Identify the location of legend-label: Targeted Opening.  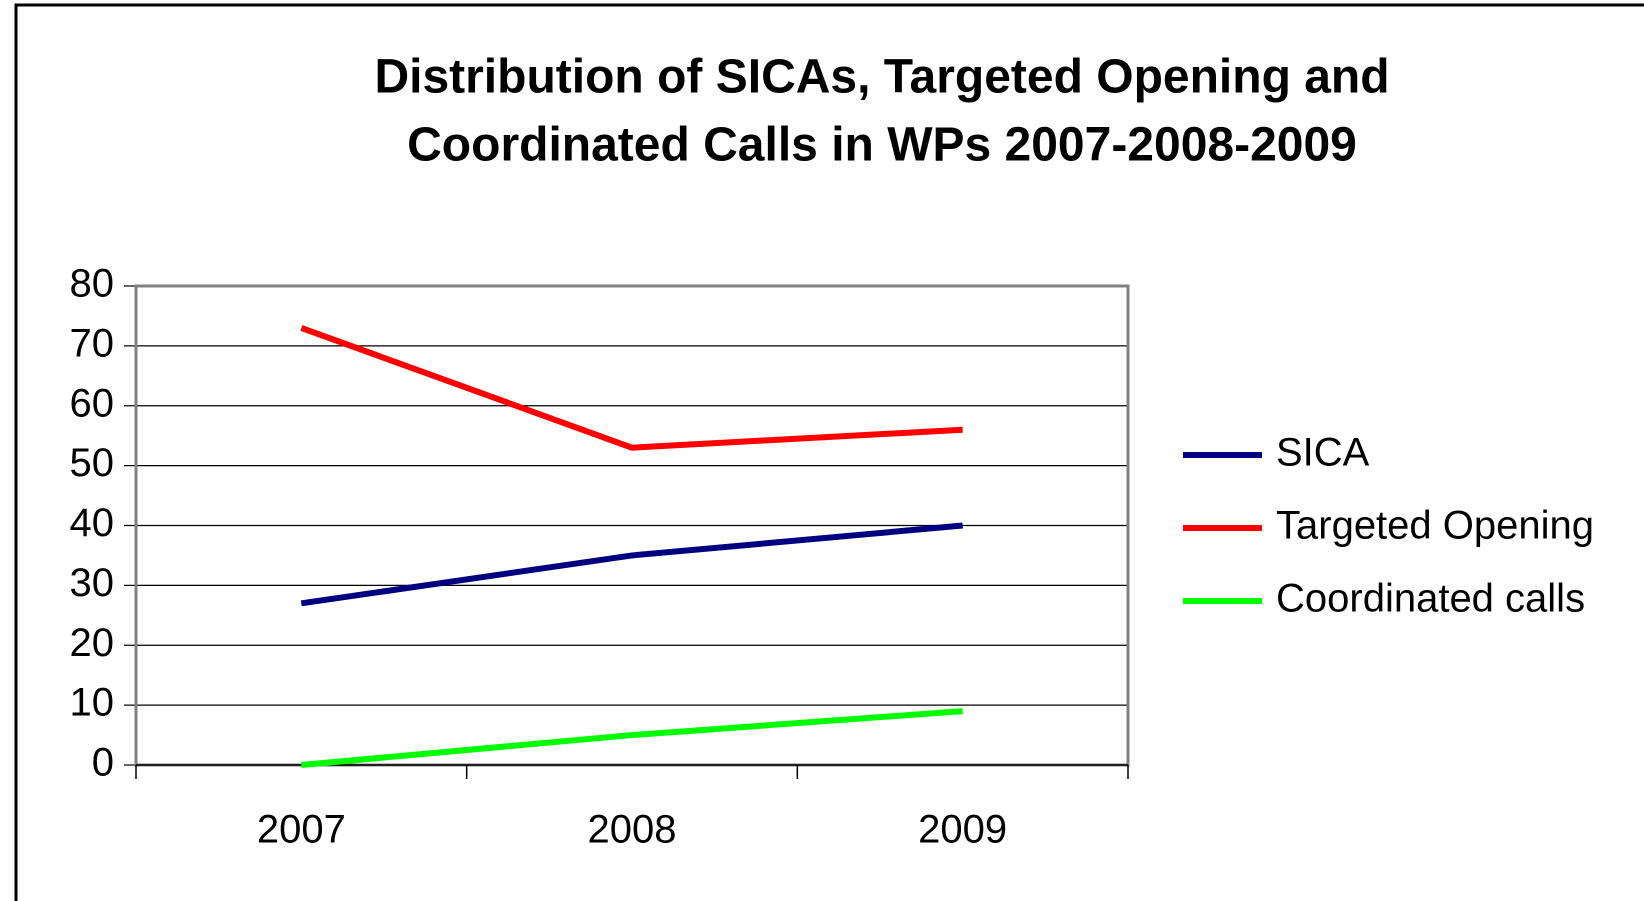
(1435, 526).